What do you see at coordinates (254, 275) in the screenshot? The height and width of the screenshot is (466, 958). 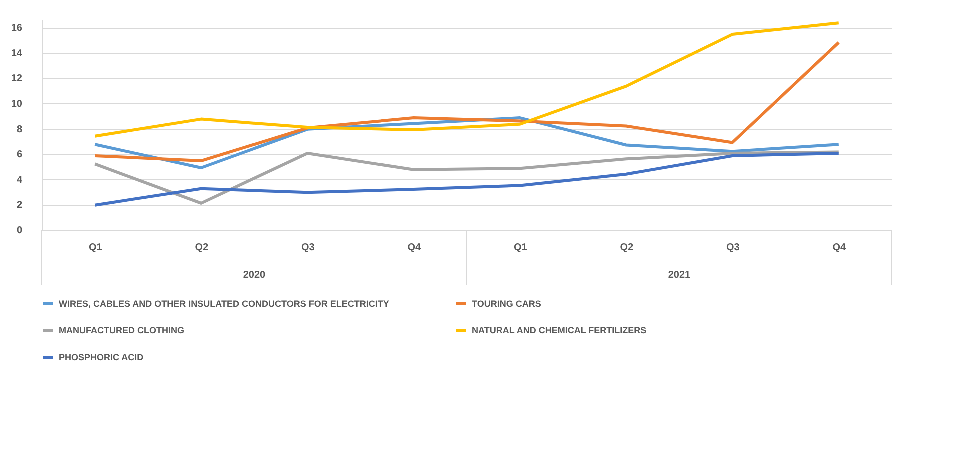 I see `text: 2020` at bounding box center [254, 275].